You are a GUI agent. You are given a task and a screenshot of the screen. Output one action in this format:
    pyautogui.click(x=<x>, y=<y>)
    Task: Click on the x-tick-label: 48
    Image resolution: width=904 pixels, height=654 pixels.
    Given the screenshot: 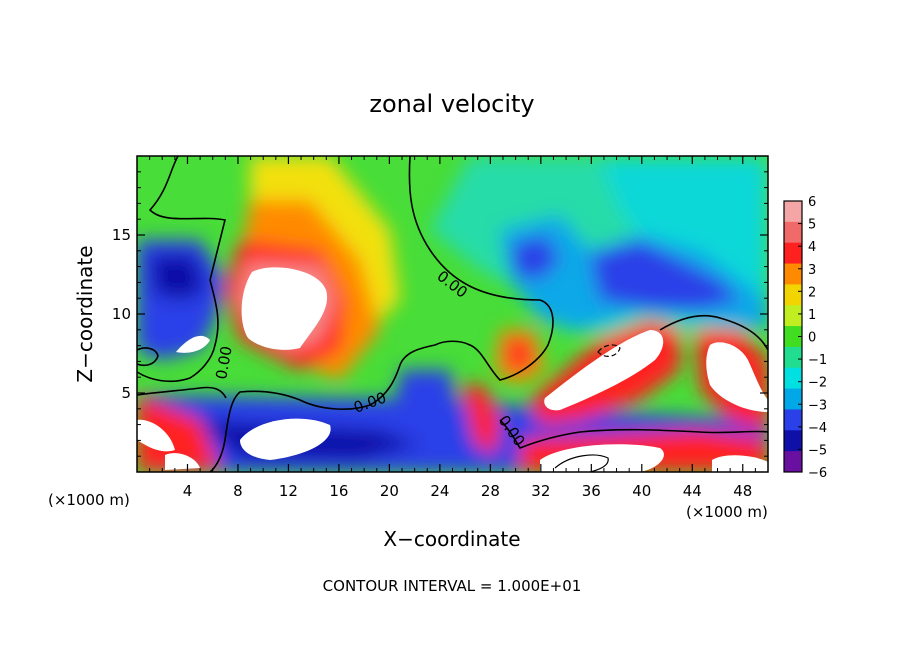 What is the action you would take?
    pyautogui.click(x=742, y=491)
    